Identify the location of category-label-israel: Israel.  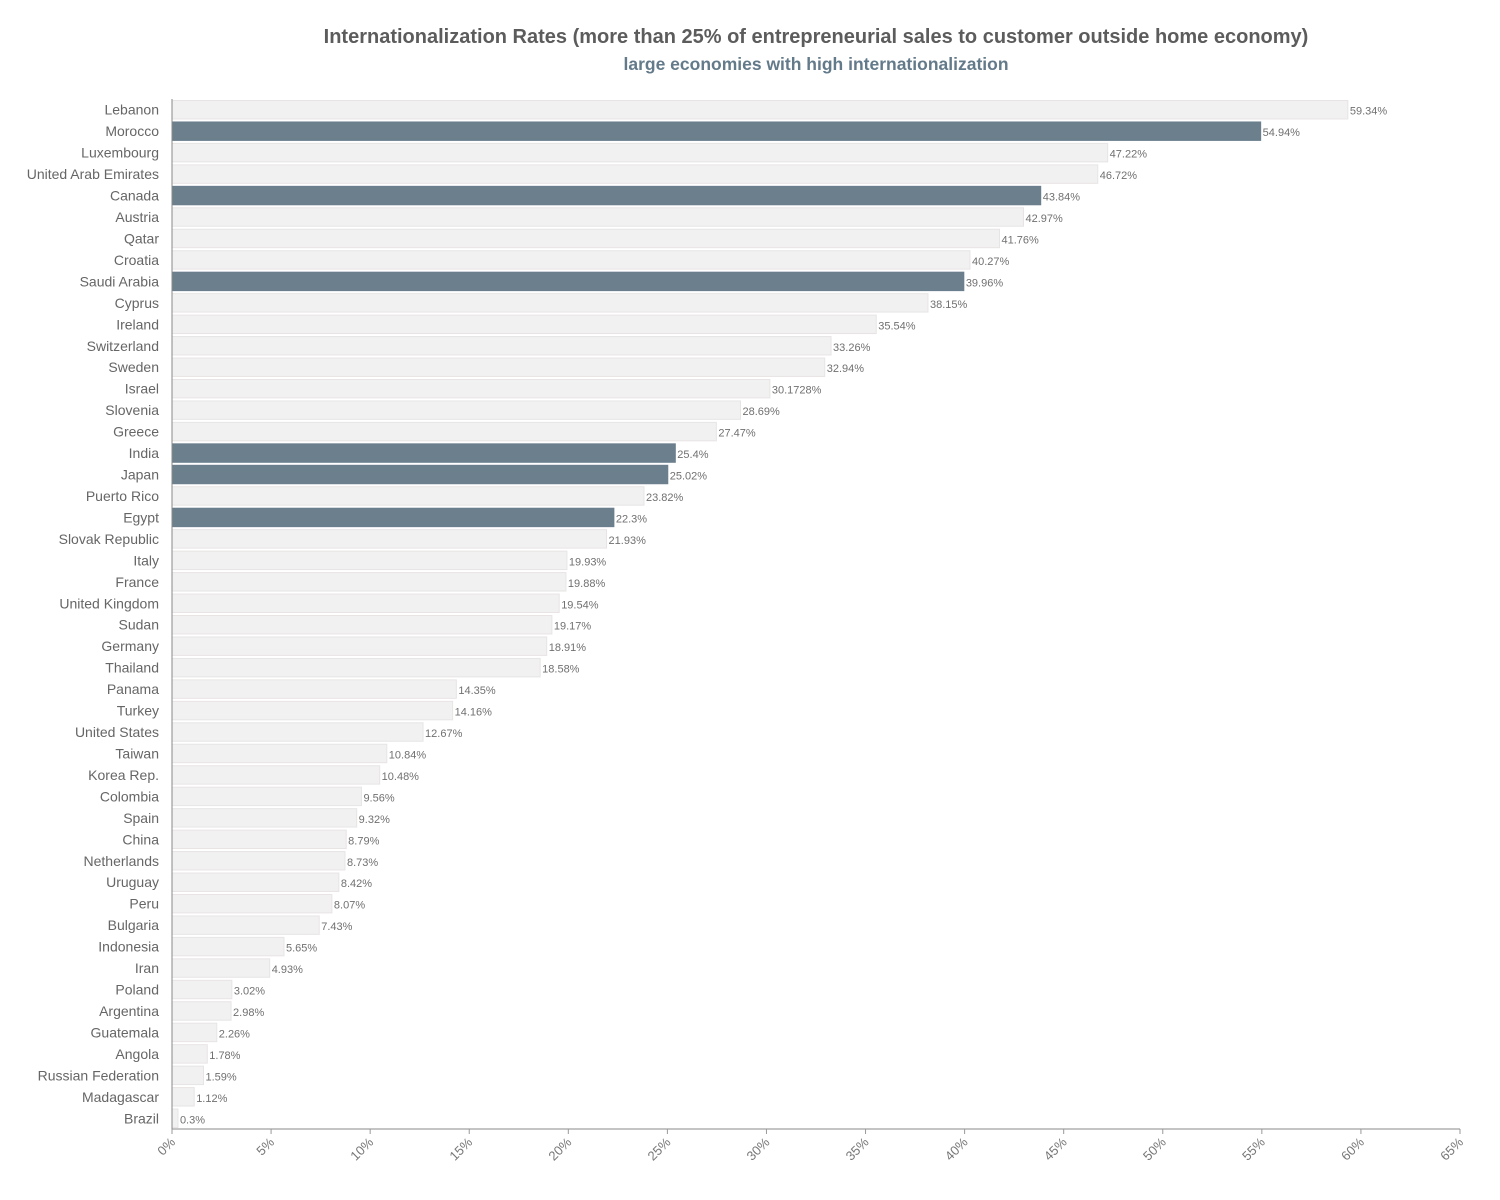
(142, 389).